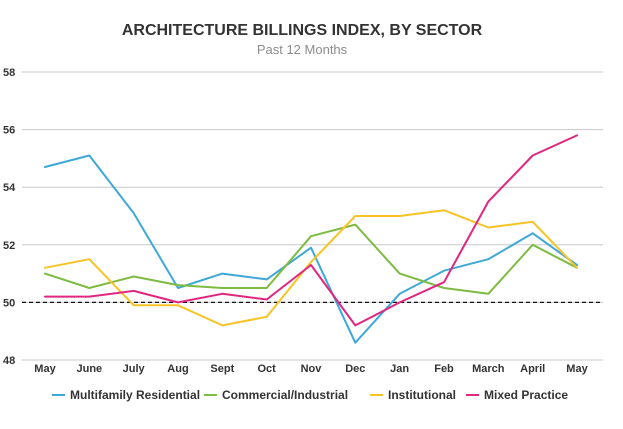  I want to click on y-tick-label: 52, so click(9, 246).